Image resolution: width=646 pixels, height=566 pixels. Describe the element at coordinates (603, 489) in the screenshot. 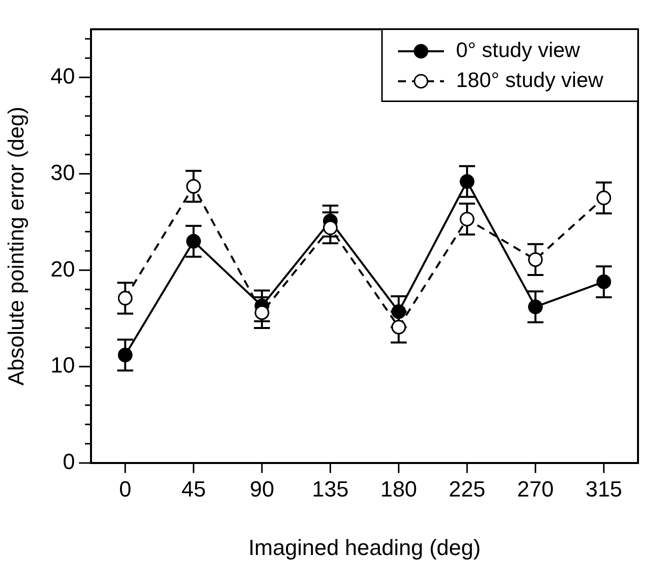

I see `x-tick-label: 315` at that location.